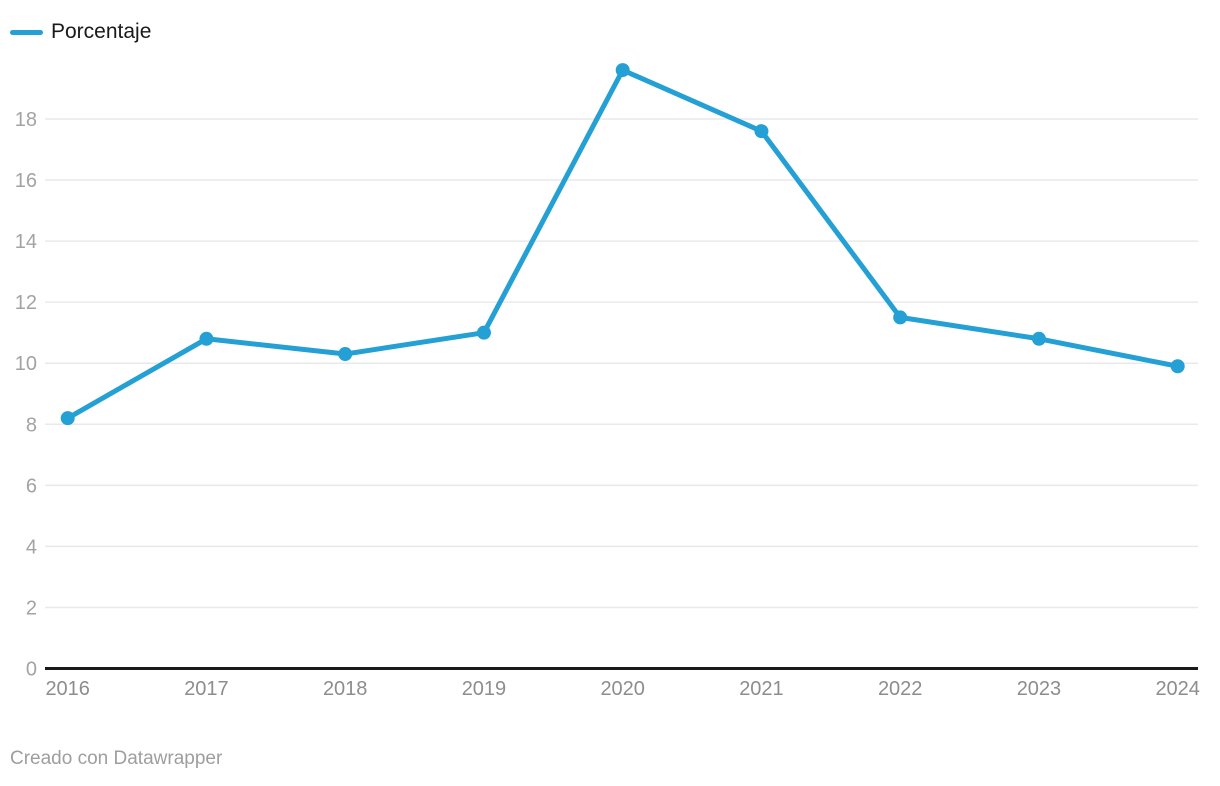 The image size is (1220, 786). Describe the element at coordinates (26, 120) in the screenshot. I see `y-tick-label: 18` at that location.